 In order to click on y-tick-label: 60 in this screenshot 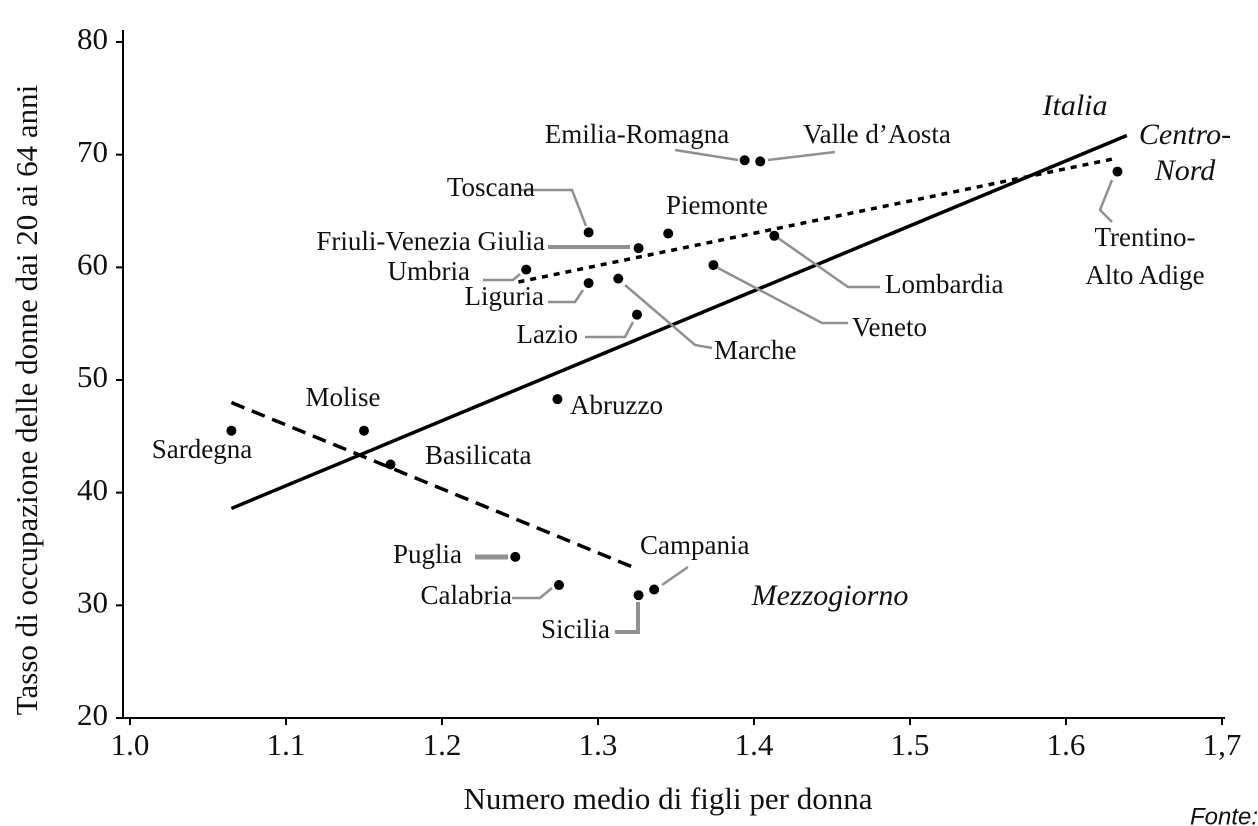, I will do `click(92, 263)`.